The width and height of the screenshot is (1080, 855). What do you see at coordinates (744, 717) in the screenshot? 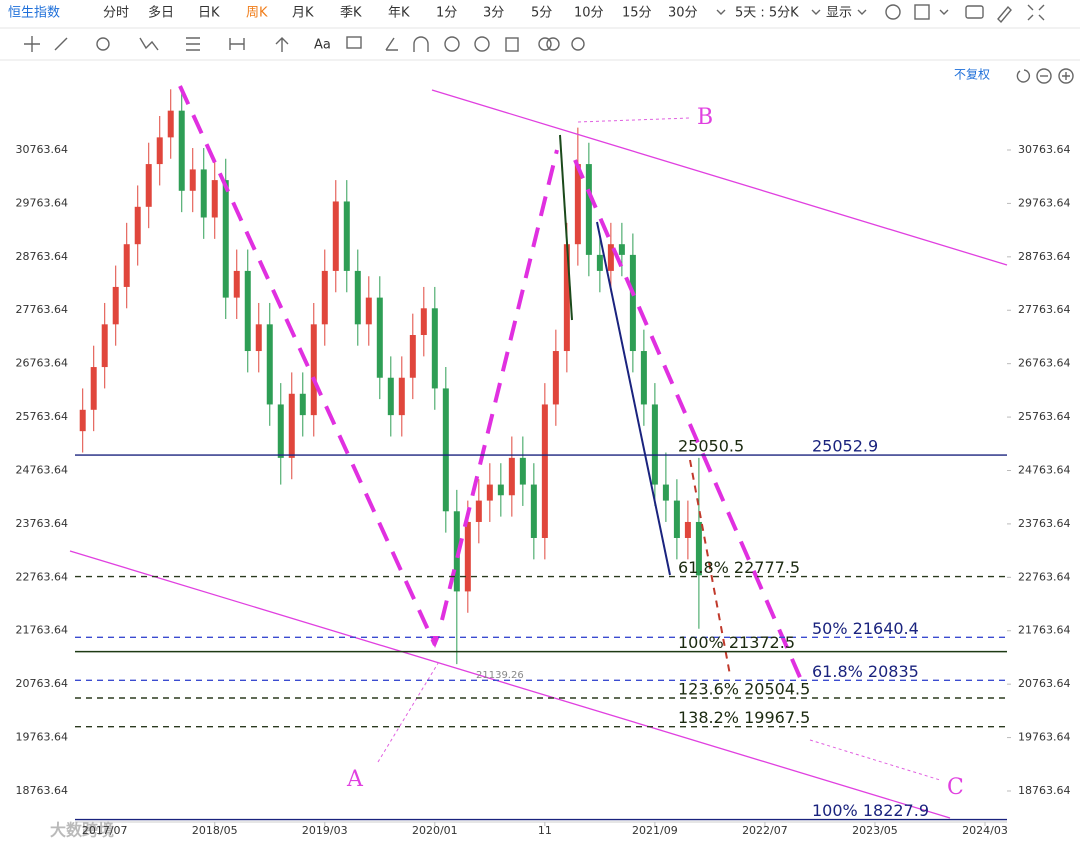
I see `level-label: 138.2% 19967.5` at bounding box center [744, 717].